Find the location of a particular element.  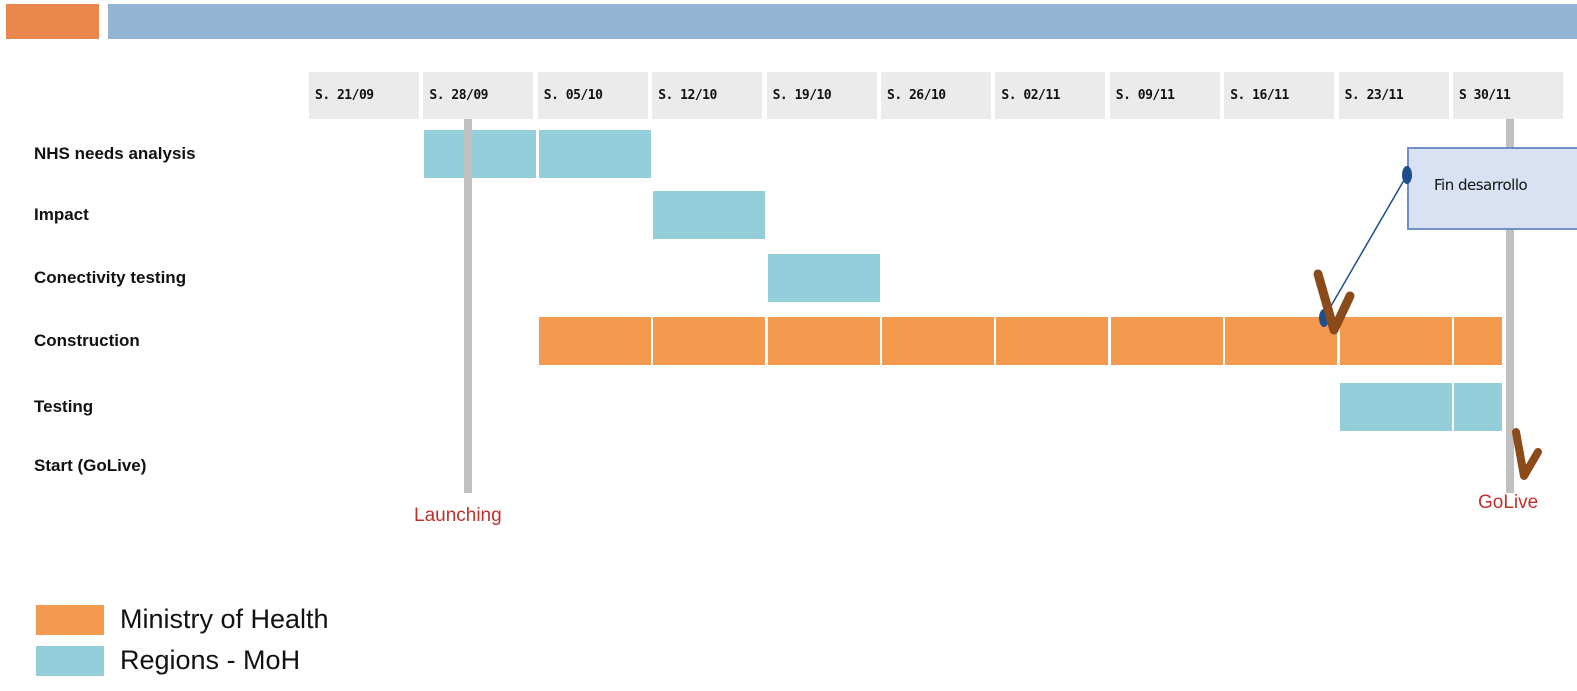

callout-box is located at coordinates (1492, 188).